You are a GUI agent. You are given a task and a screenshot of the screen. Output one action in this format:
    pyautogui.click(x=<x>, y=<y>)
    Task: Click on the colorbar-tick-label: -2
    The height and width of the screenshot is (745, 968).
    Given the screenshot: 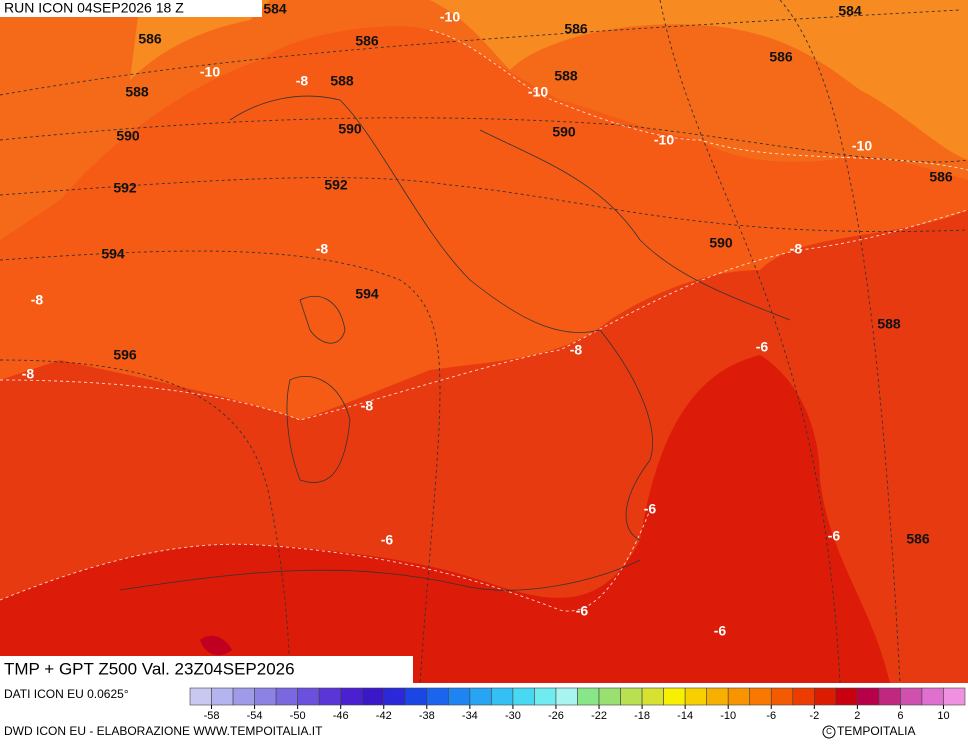 What is the action you would take?
    pyautogui.click(x=814, y=716)
    